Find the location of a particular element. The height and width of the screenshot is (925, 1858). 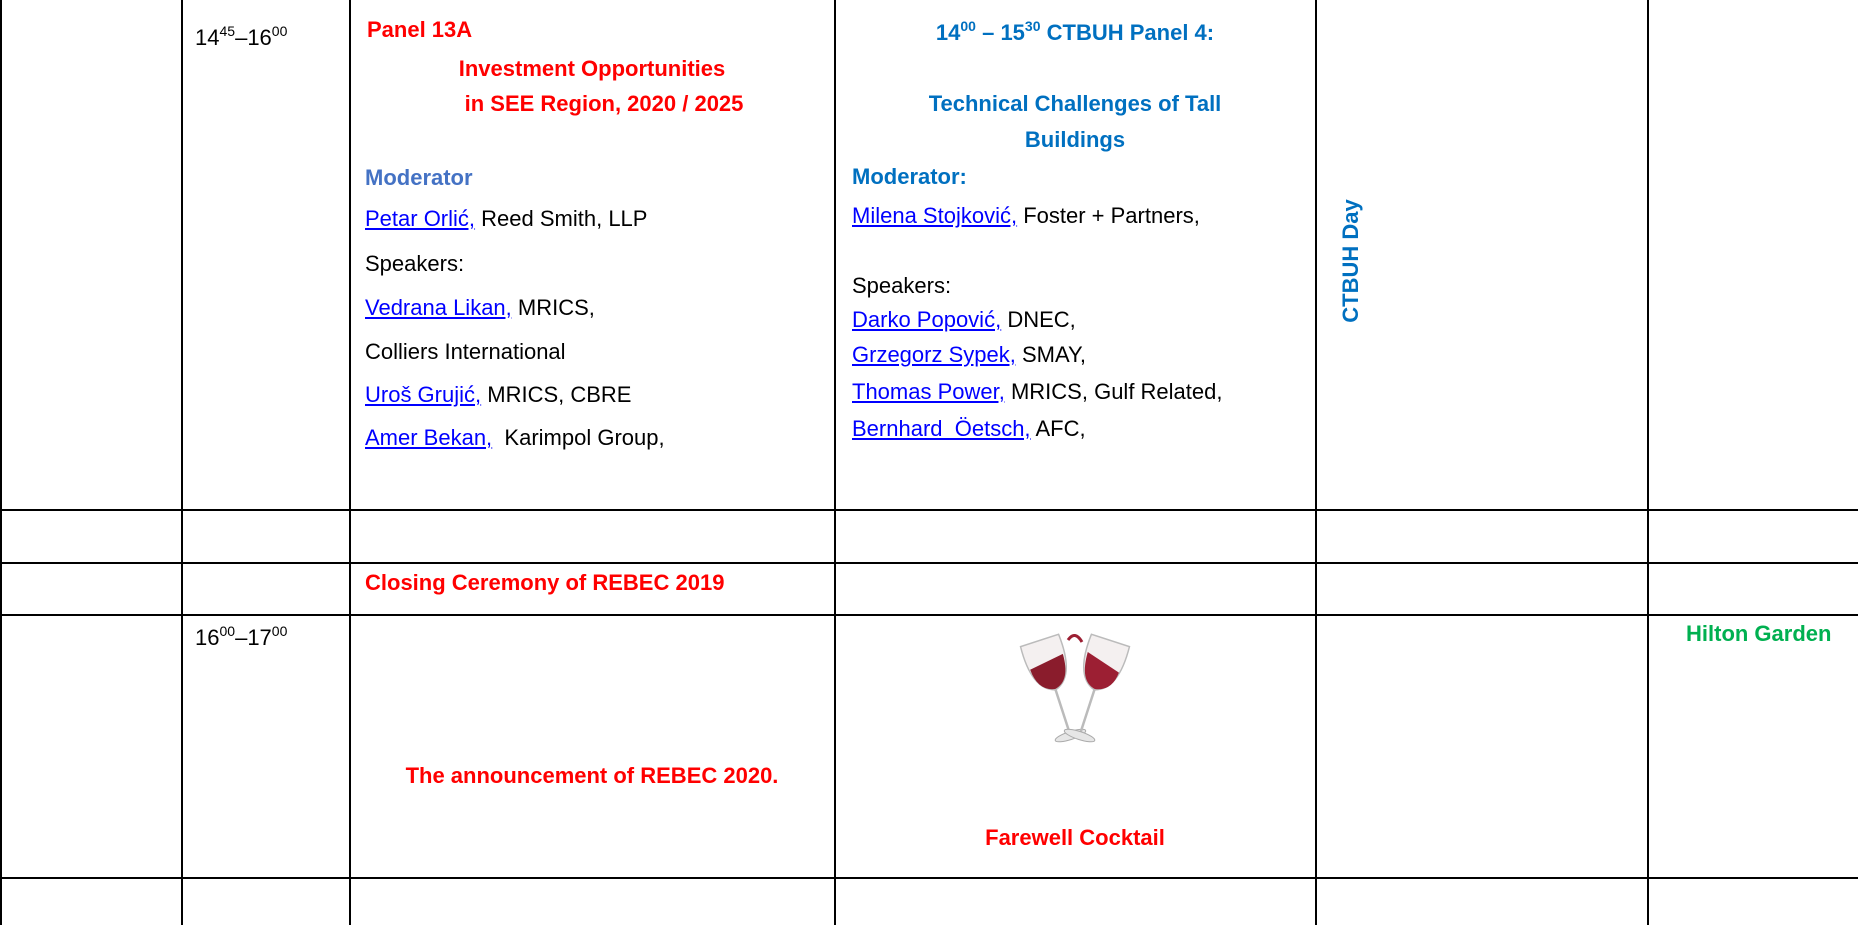

speaker: Uroš Grujić, MRICS, CBRE is located at coordinates (498, 395).